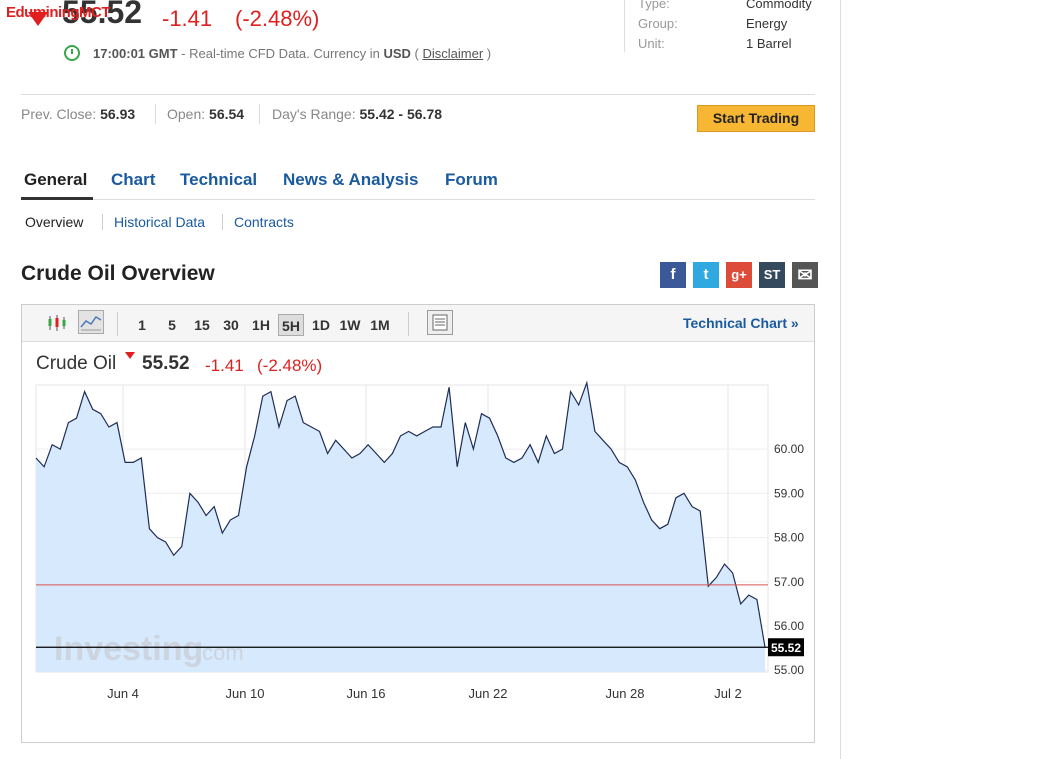 This screenshot has height=759, width=1058. I want to click on watermark-text: EduminingMCT, so click(58, 12).